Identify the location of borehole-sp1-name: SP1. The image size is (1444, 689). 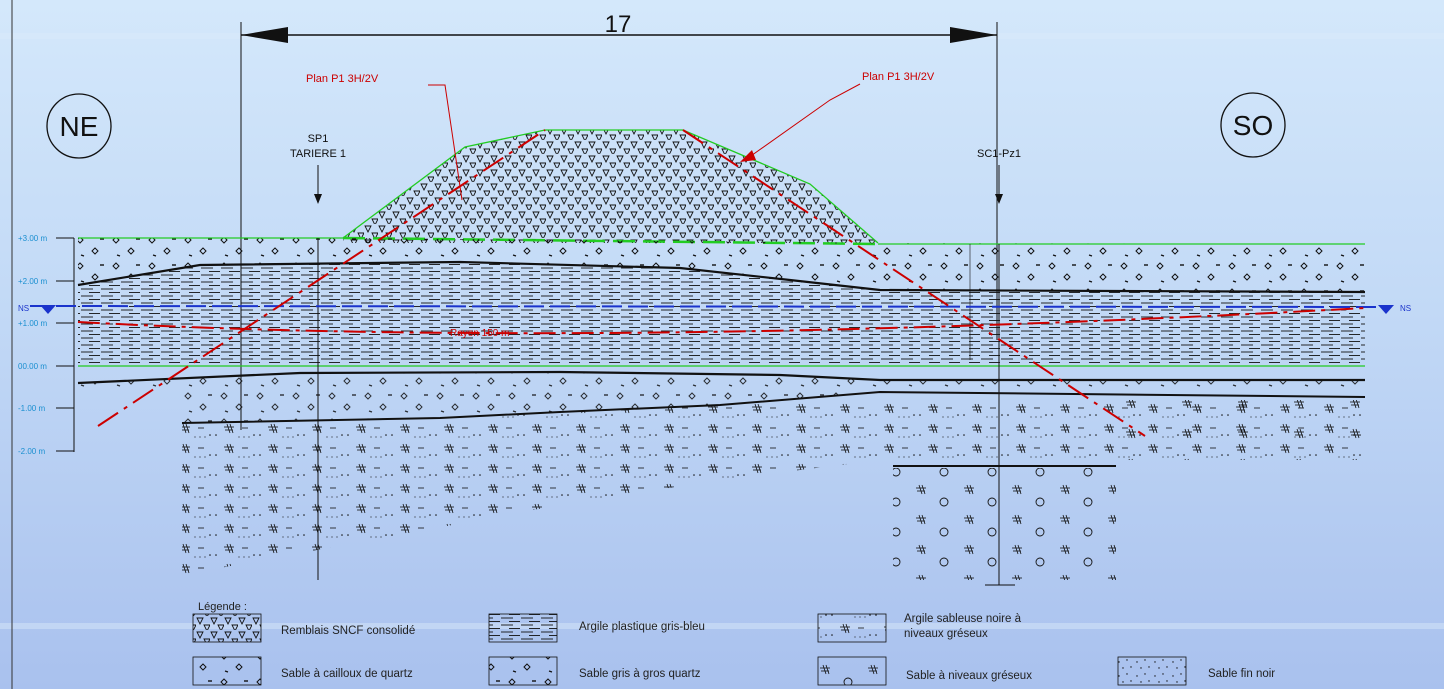
(318, 139).